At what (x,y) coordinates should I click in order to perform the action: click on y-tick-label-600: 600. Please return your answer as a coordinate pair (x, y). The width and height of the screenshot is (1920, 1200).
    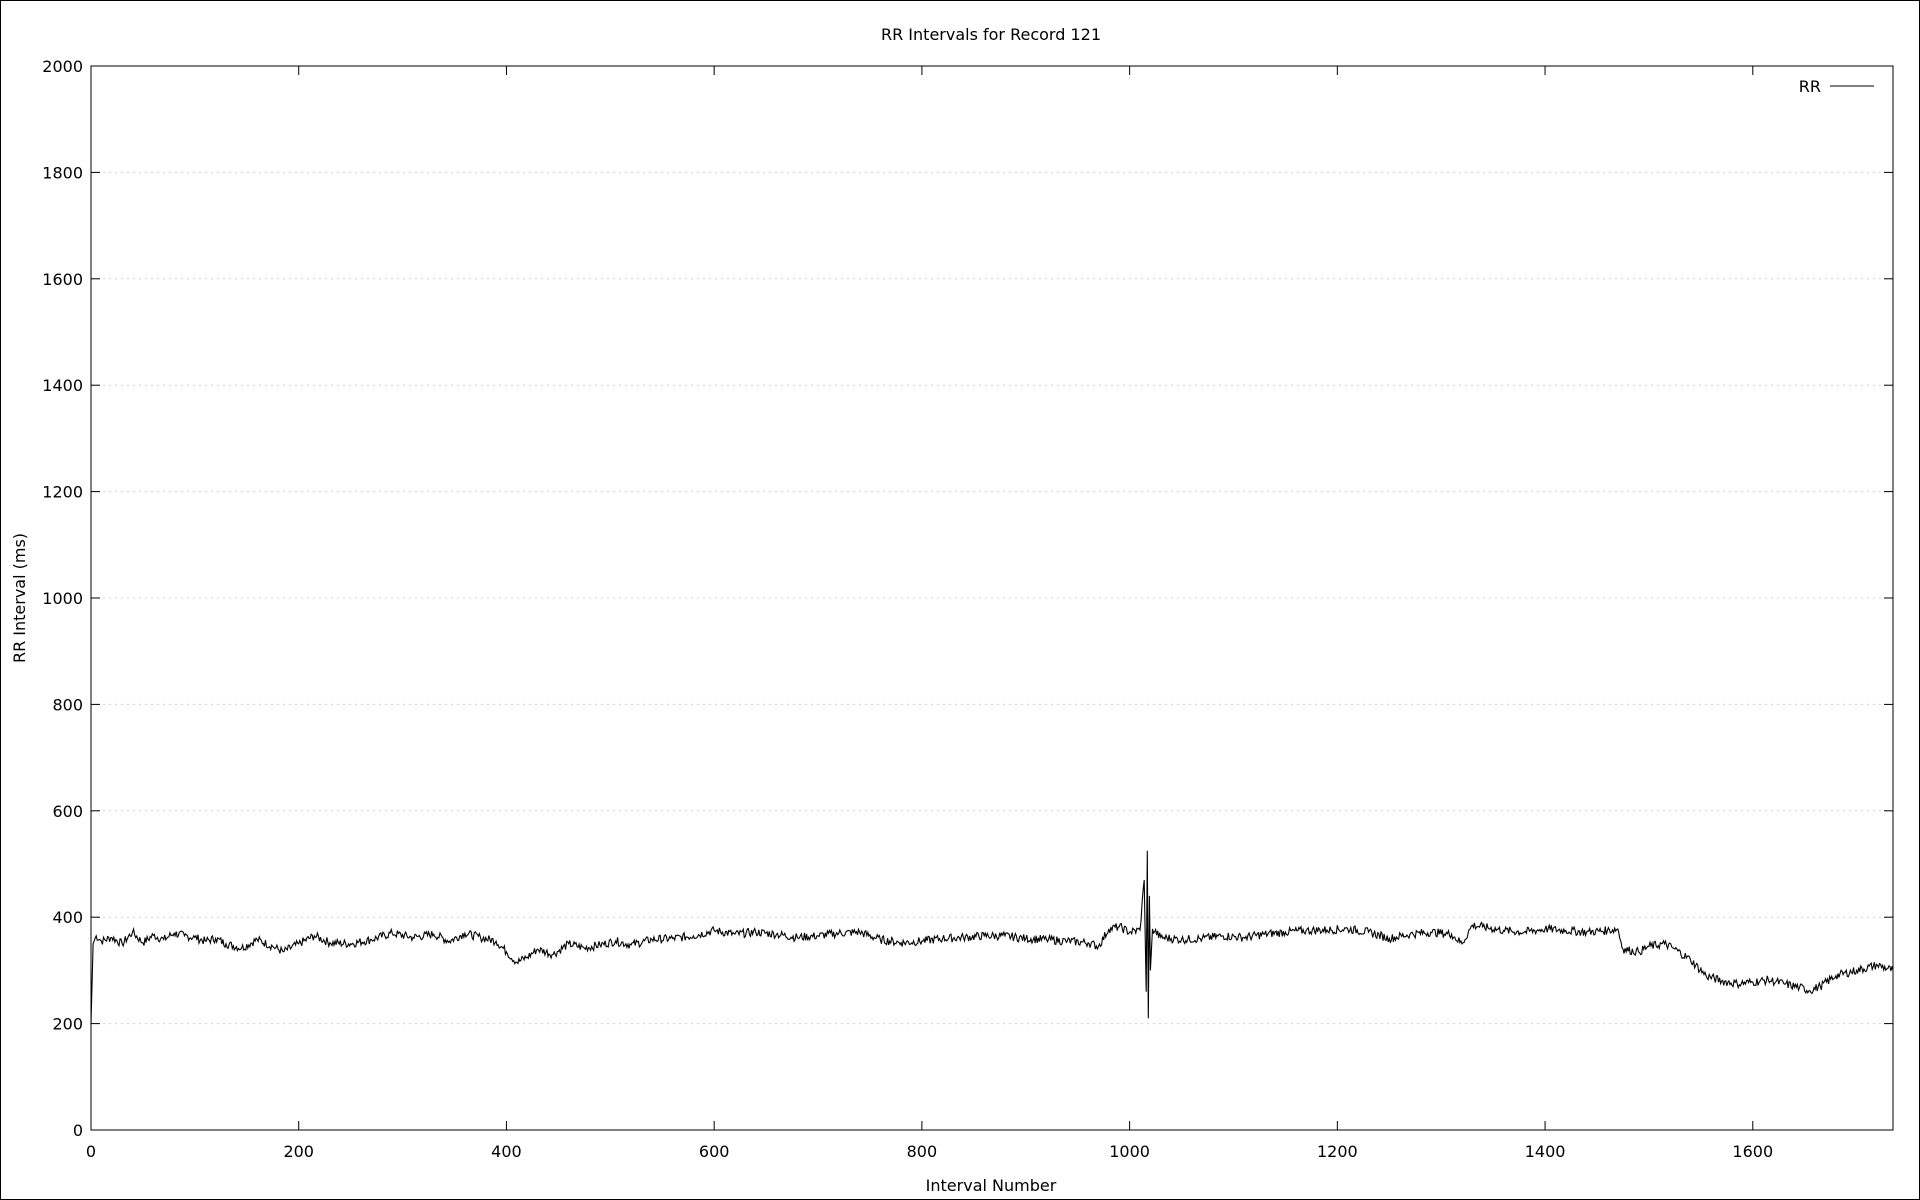
    Looking at the image, I should click on (67, 811).